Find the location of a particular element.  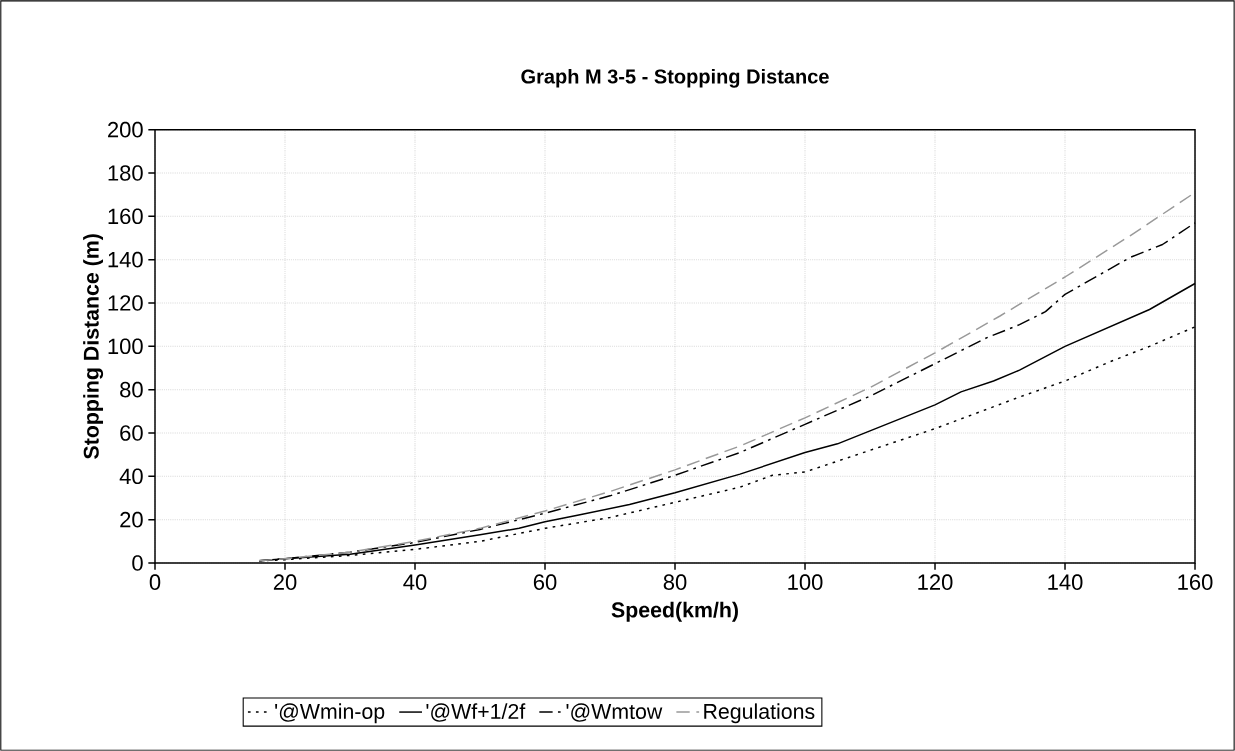

y-tick-label: 40 is located at coordinates (131, 476).